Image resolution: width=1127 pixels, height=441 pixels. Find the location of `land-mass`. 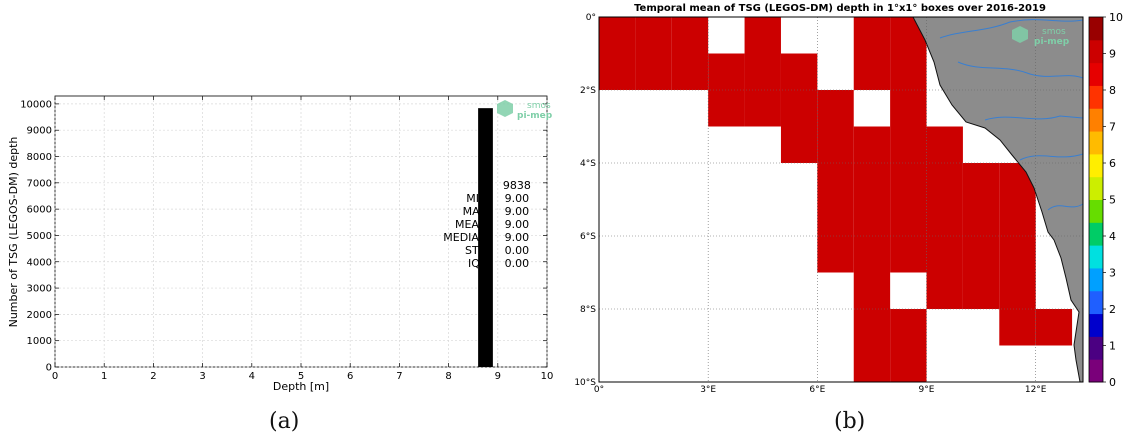

land-mass is located at coordinates (998, 199).